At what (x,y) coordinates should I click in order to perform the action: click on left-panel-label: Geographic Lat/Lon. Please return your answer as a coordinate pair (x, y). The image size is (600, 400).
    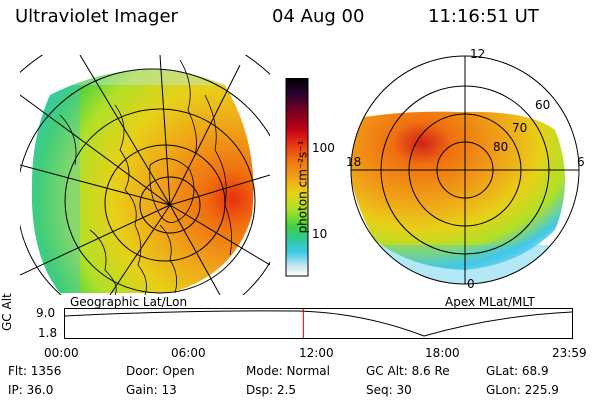
    Looking at the image, I should click on (129, 302).